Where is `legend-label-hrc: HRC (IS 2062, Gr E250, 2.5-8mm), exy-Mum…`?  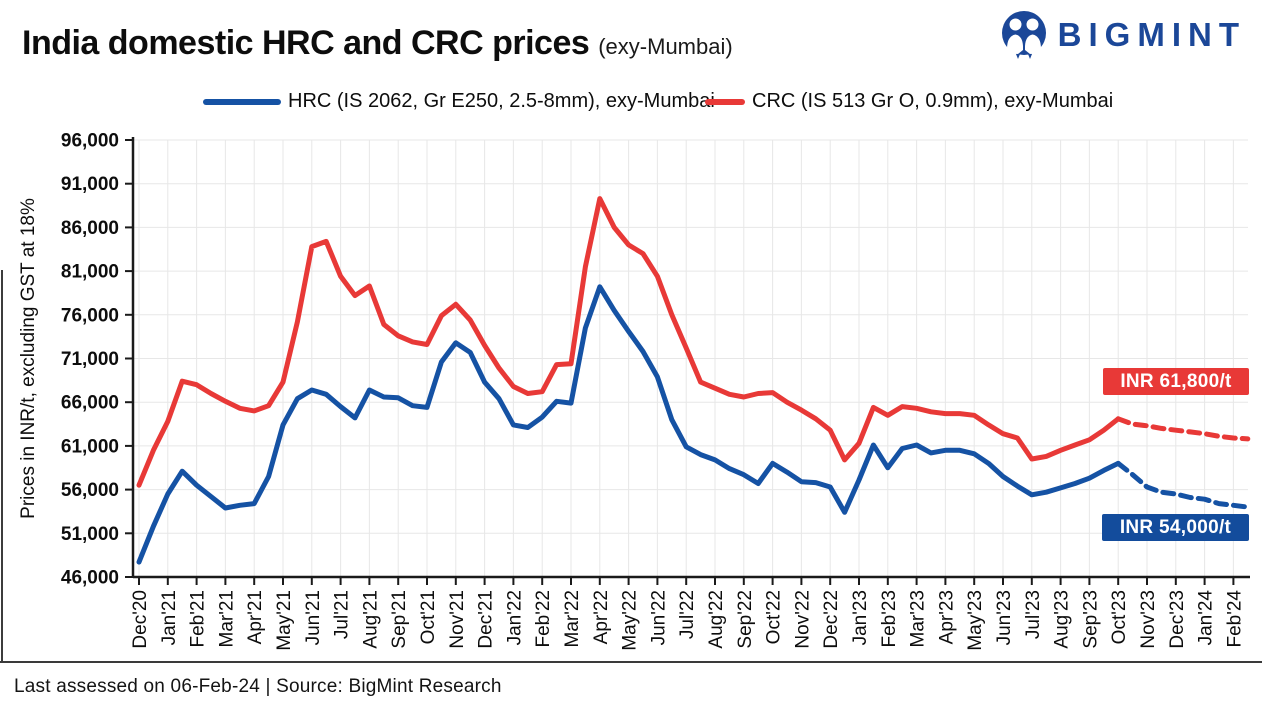 legend-label-hrc: HRC (IS 2062, Gr E250, 2.5-8mm), exy-Mum… is located at coordinates (501, 101).